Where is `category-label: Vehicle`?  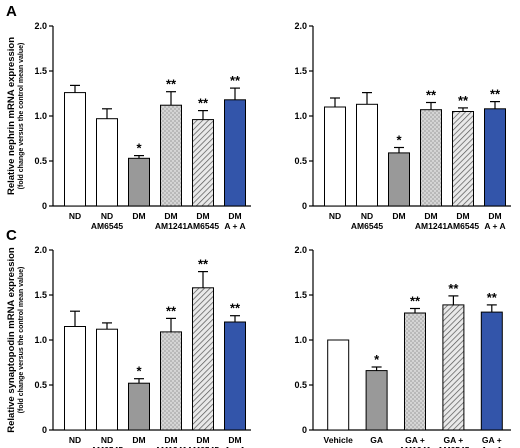 category-label: Vehicle is located at coordinates (339, 440).